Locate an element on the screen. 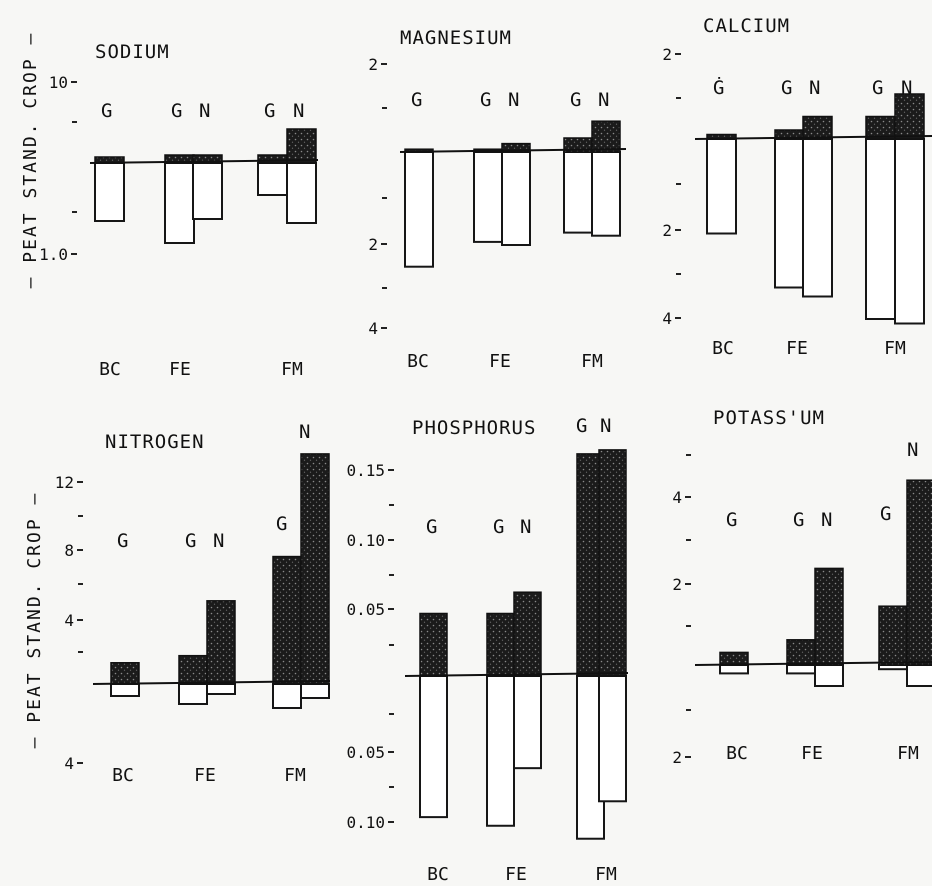 The image size is (932, 886). panel-title: POTASS'UM is located at coordinates (769, 418).